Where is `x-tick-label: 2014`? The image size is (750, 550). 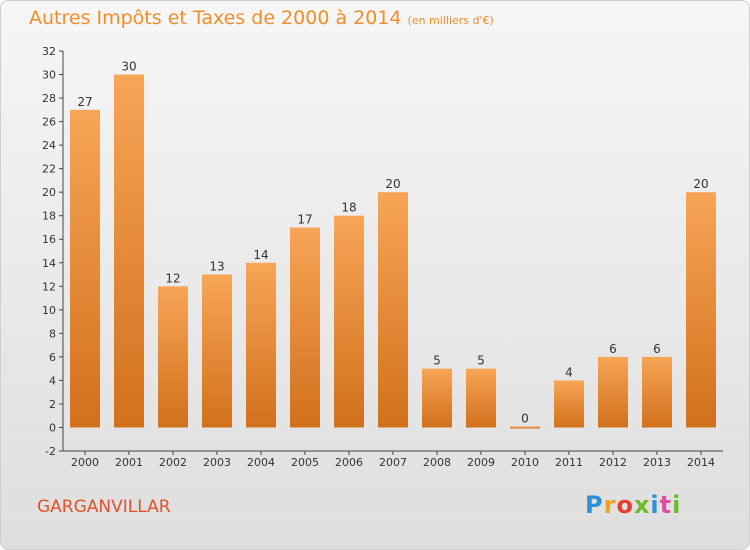
x-tick-label: 2014 is located at coordinates (701, 462).